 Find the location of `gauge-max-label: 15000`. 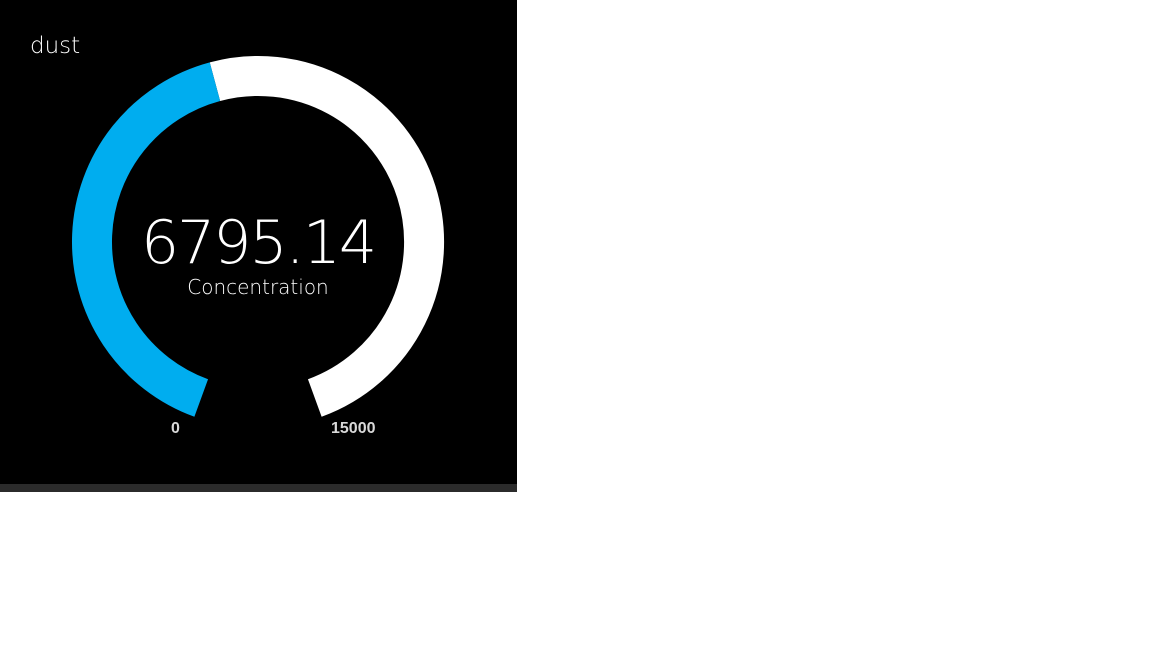

gauge-max-label: 15000 is located at coordinates (353, 428).